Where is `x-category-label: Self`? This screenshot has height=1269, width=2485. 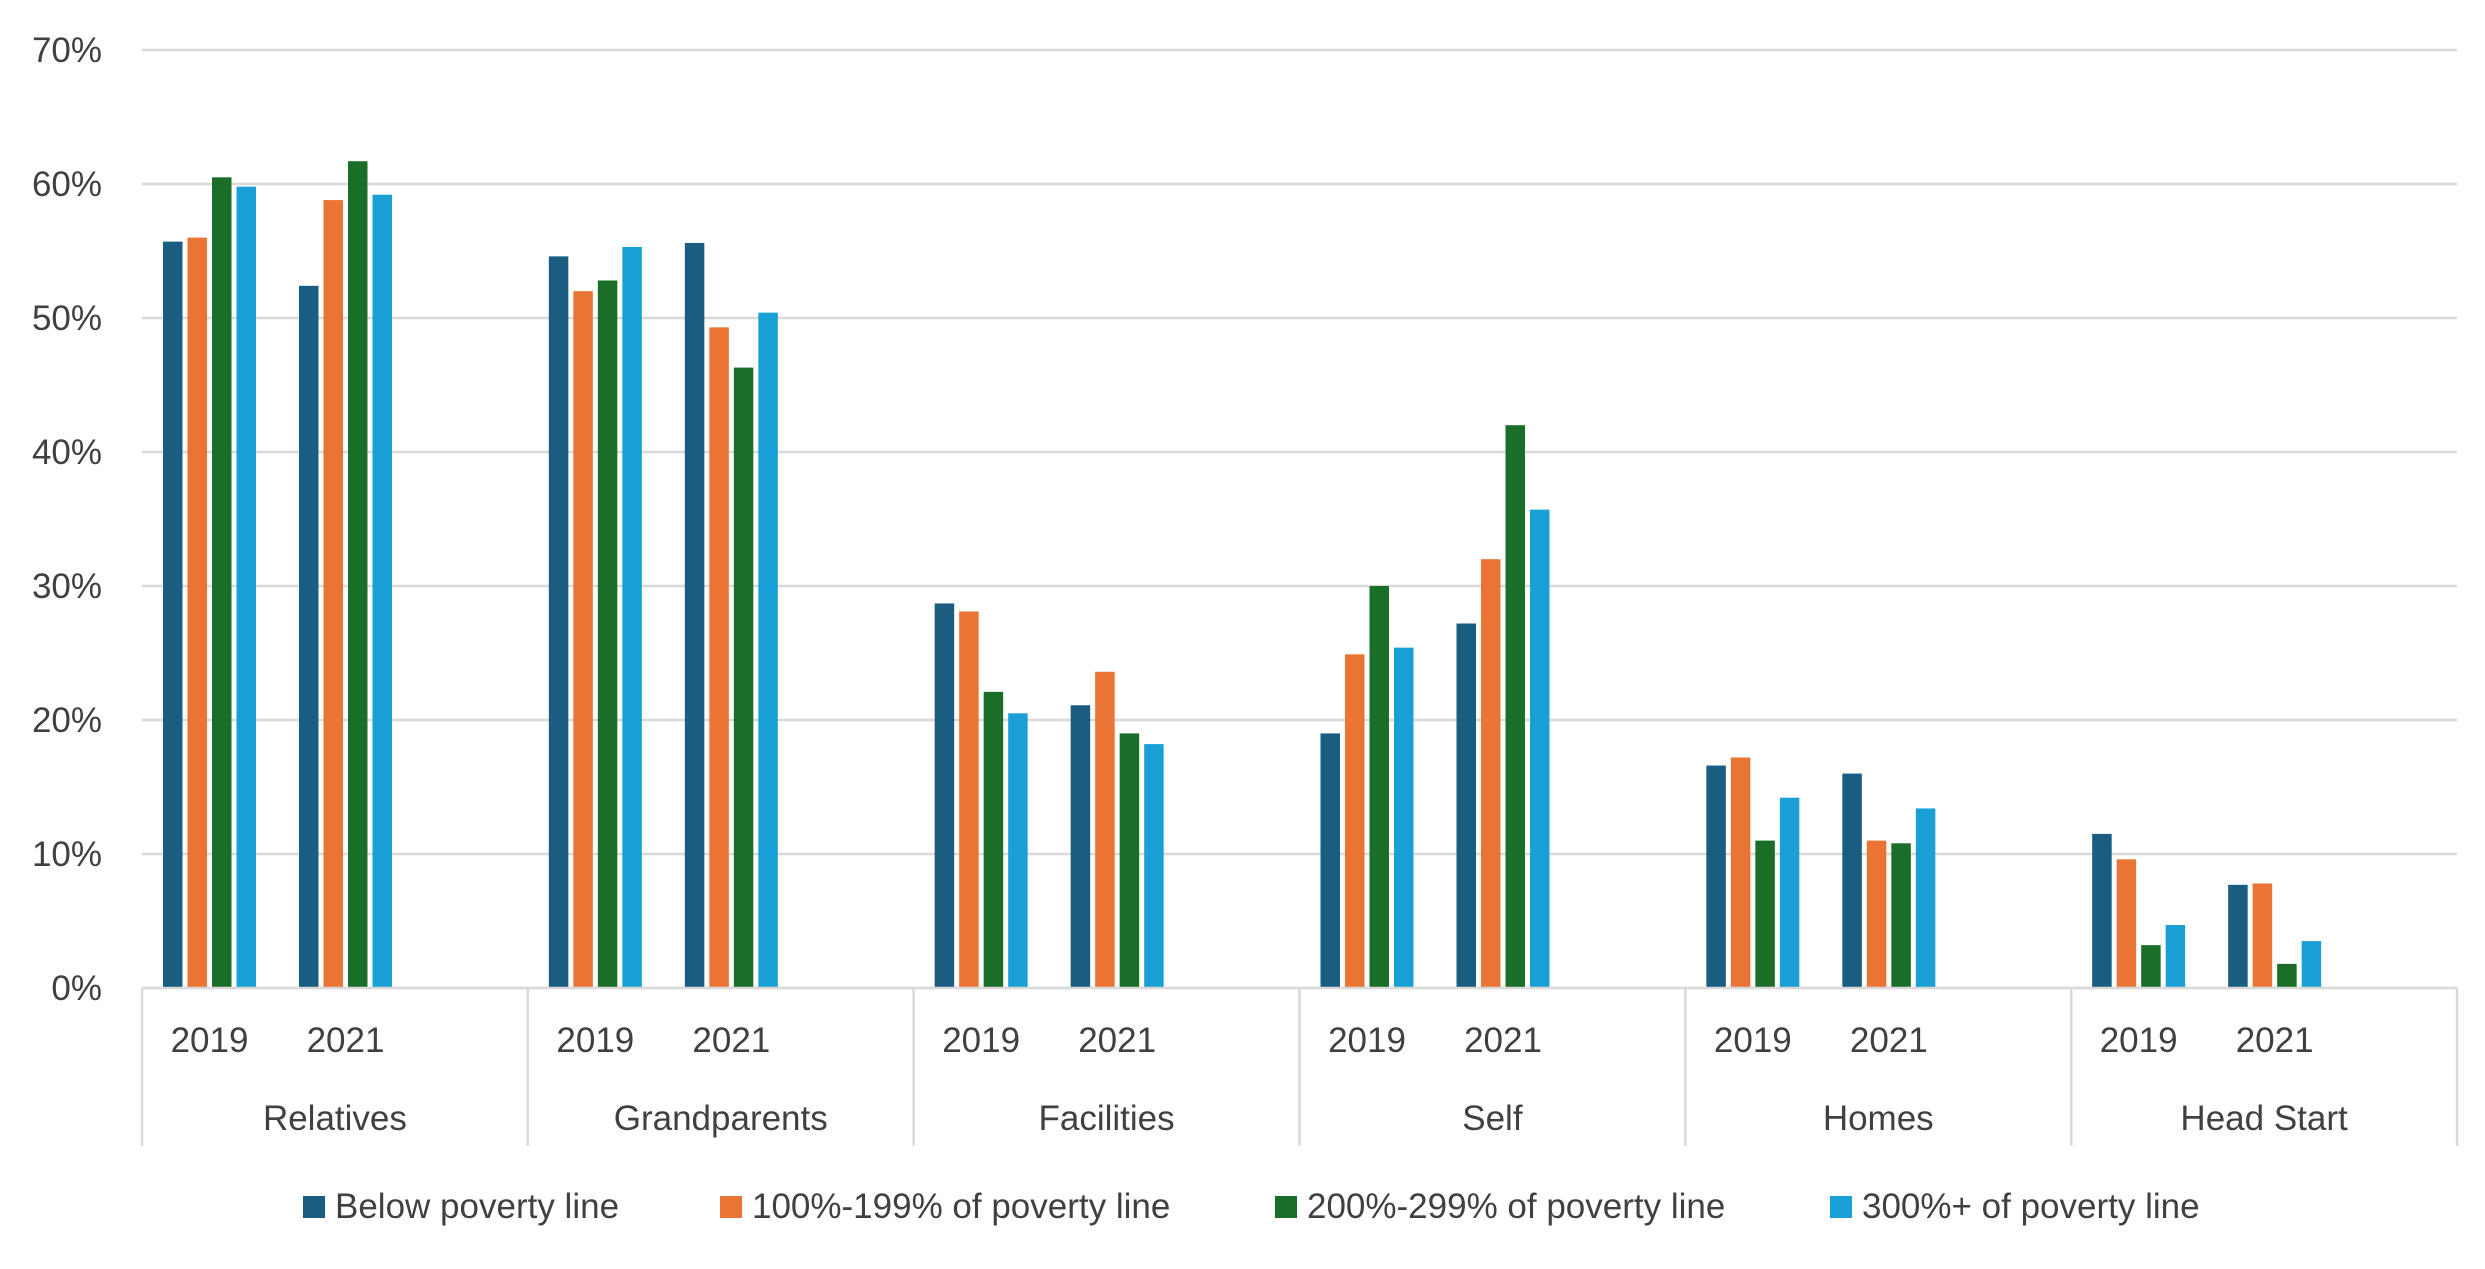 x-category-label: Self is located at coordinates (1492, 1118).